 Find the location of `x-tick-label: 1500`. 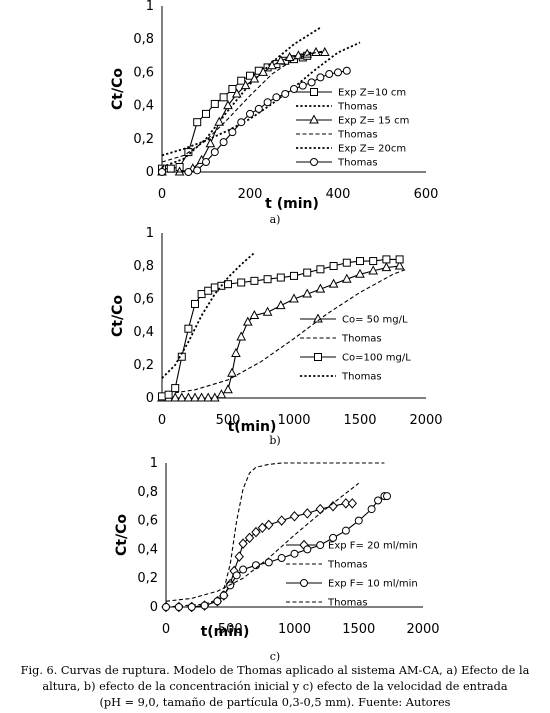

x-tick-label: 1500 is located at coordinates (359, 420).